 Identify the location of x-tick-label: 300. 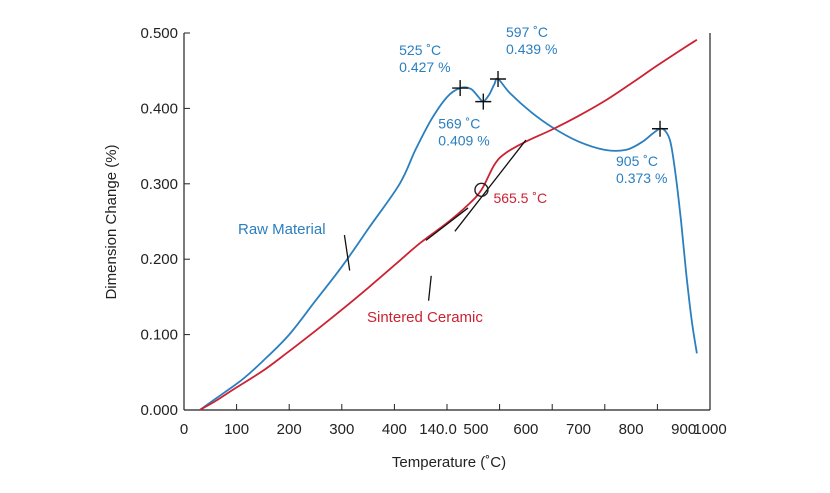
(341, 429).